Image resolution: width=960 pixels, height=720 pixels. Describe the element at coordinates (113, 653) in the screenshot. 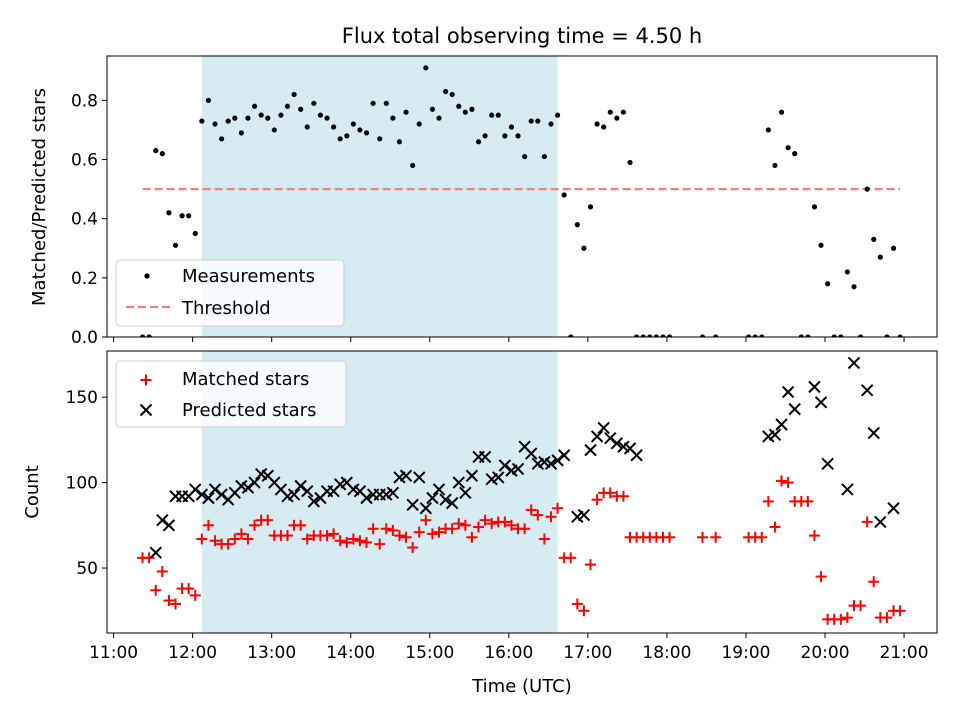

I see `x-tick-label: 11:00` at that location.